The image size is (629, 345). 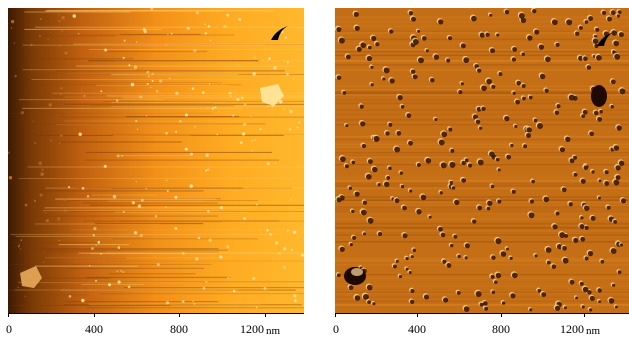 What do you see at coordinates (273, 331) in the screenshot?
I see `x-axis-a-unit: nm` at bounding box center [273, 331].